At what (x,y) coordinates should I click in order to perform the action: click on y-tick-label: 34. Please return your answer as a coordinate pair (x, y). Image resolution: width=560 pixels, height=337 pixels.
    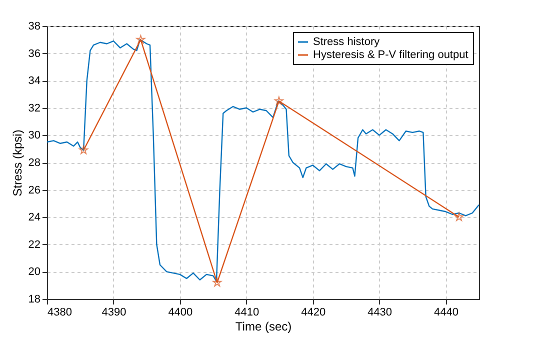
    Looking at the image, I should click on (34, 81).